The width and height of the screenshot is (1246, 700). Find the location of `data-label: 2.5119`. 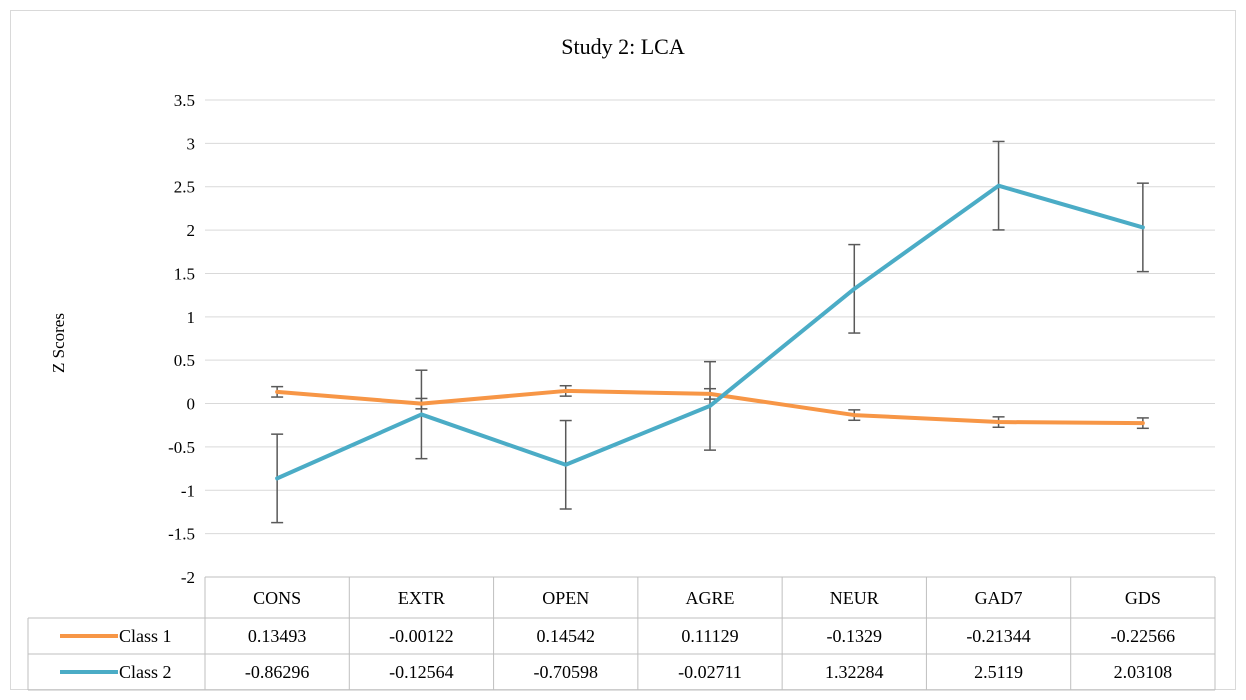

data-label: 2.5119 is located at coordinates (998, 672).